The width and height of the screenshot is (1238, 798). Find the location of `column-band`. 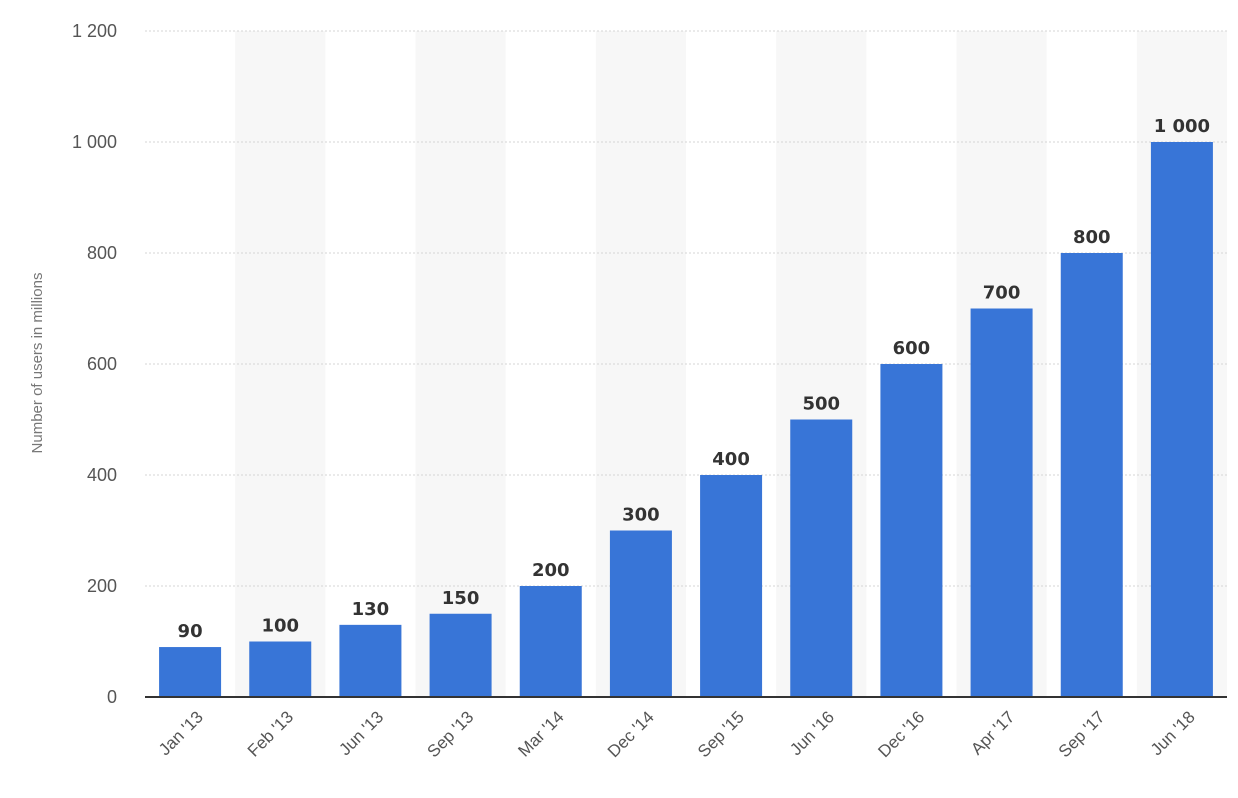

column-band is located at coordinates (280, 364).